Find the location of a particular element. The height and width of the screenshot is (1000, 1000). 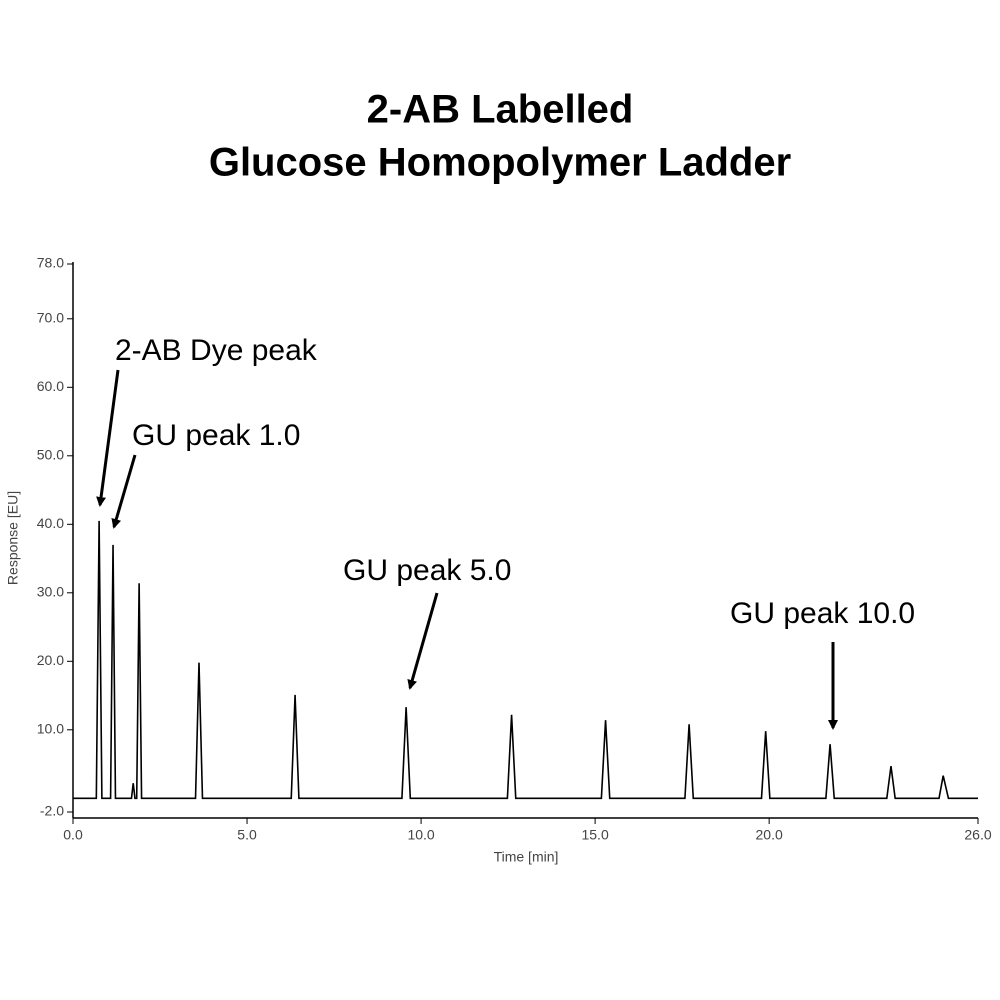

x-tick-label: 10.0 is located at coordinates (420, 835).